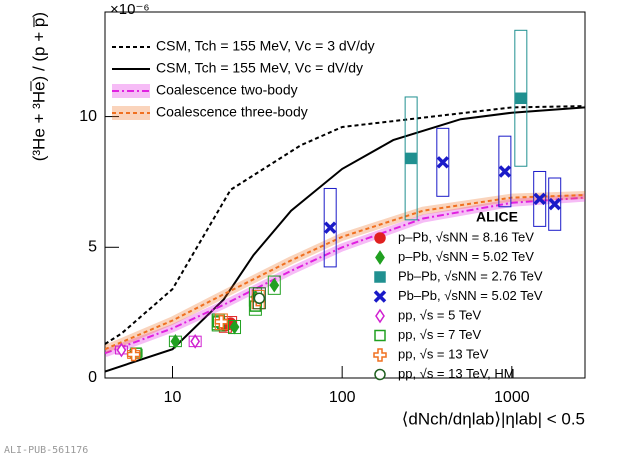 This screenshot has height=458, width=620. Describe the element at coordinates (227, 90) in the screenshot. I see `legend-label: Coalescence two-body` at that location.